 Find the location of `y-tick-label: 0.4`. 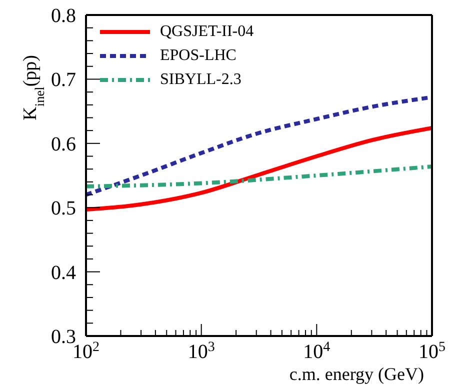

y-tick-label: 0.4 is located at coordinates (63, 273).